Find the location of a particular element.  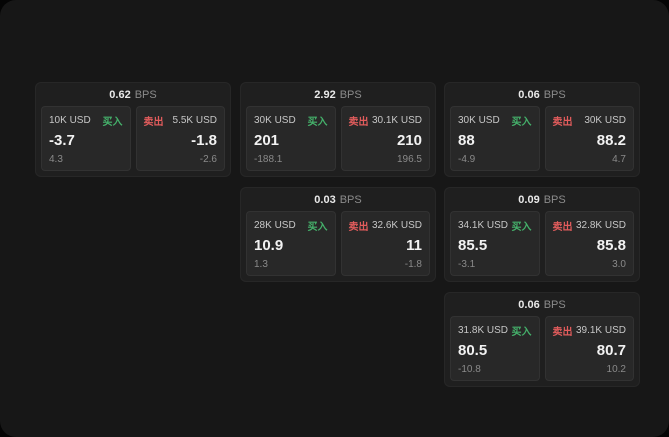

buy-size-label: 34.1K USD is located at coordinates (483, 225).